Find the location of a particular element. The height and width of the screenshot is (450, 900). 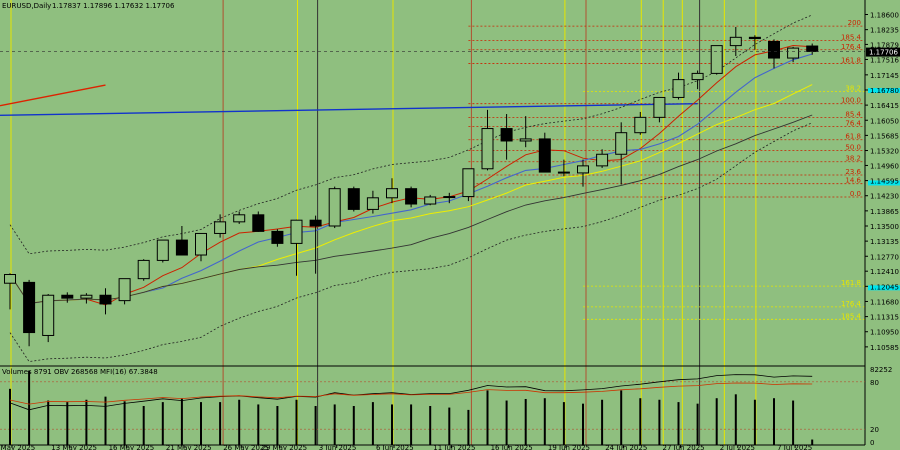

price-tick-label: 1.15320 is located at coordinates (884, 152).